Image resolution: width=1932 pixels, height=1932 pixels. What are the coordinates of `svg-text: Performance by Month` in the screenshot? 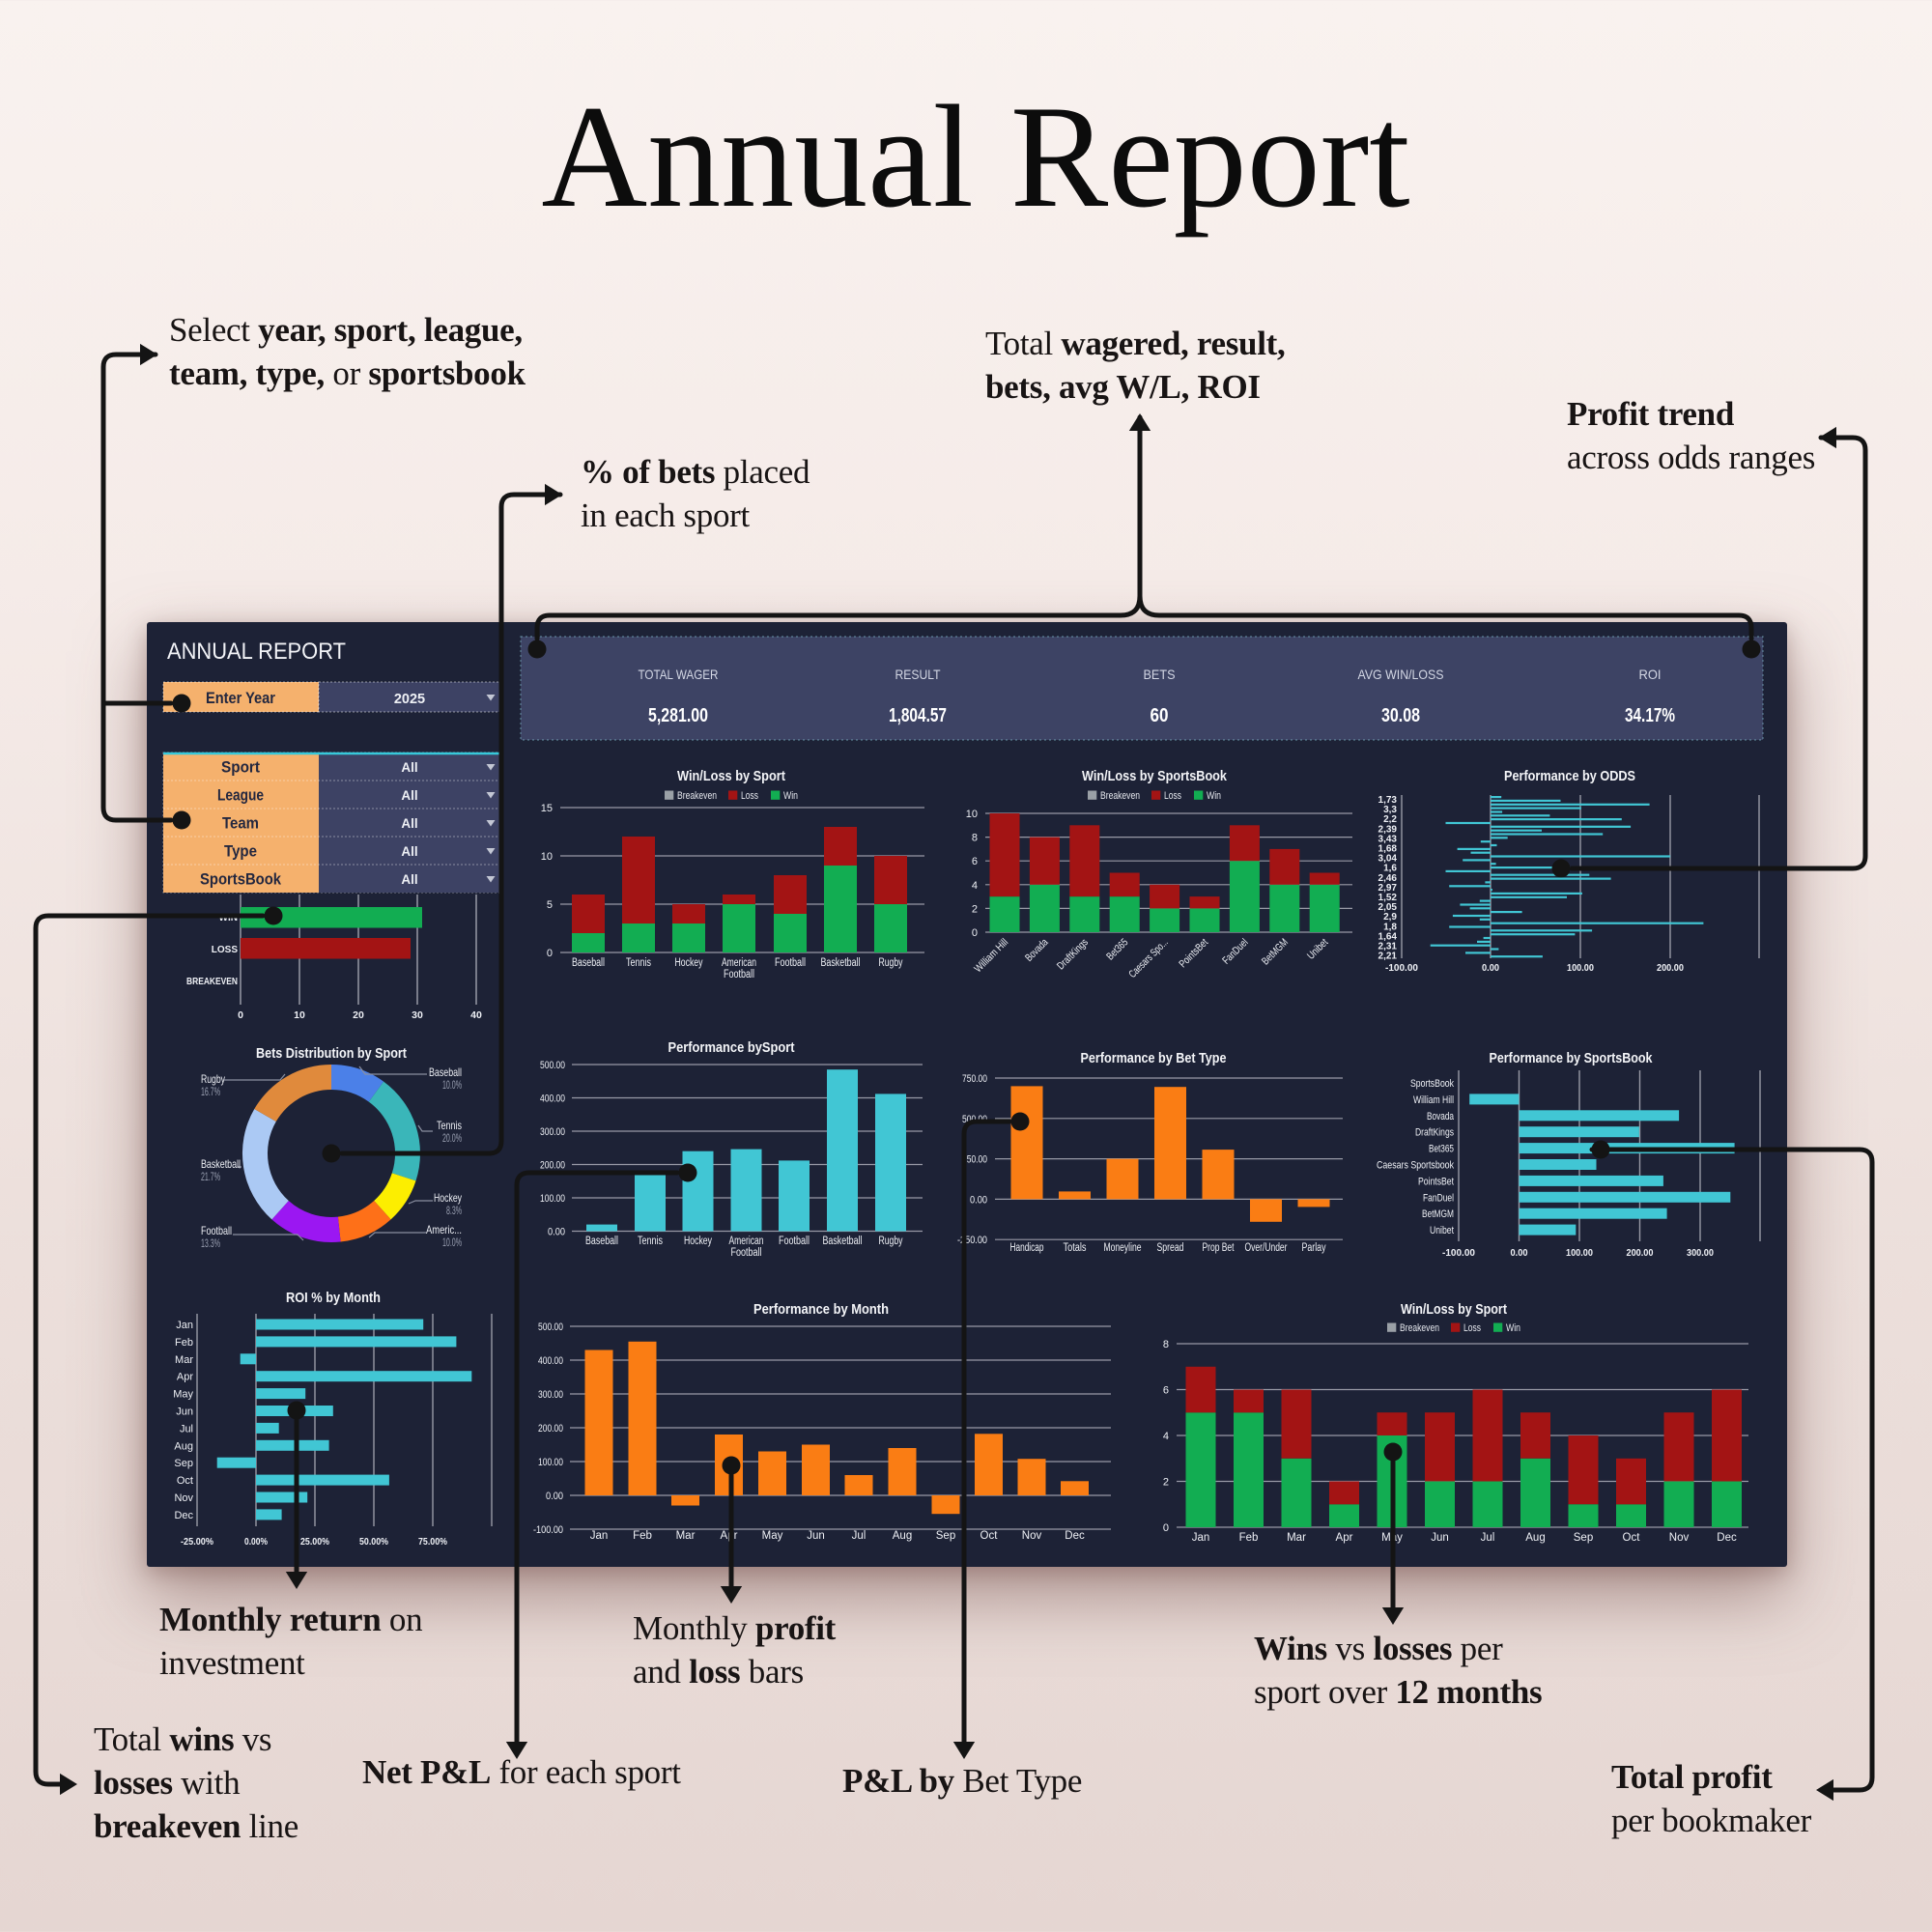 It's located at (821, 1309).